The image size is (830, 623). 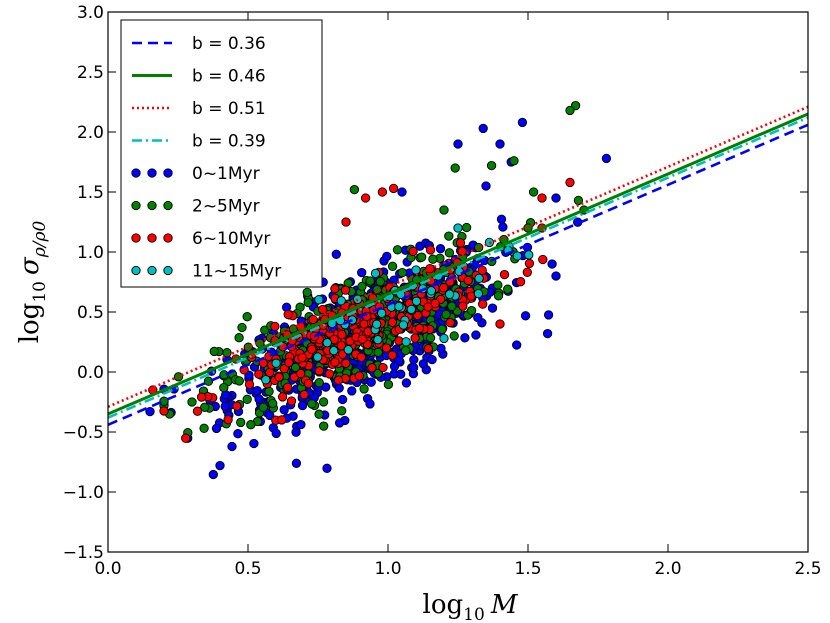 What do you see at coordinates (90, 133) in the screenshot?
I see `y-tick-label: 2.0` at bounding box center [90, 133].